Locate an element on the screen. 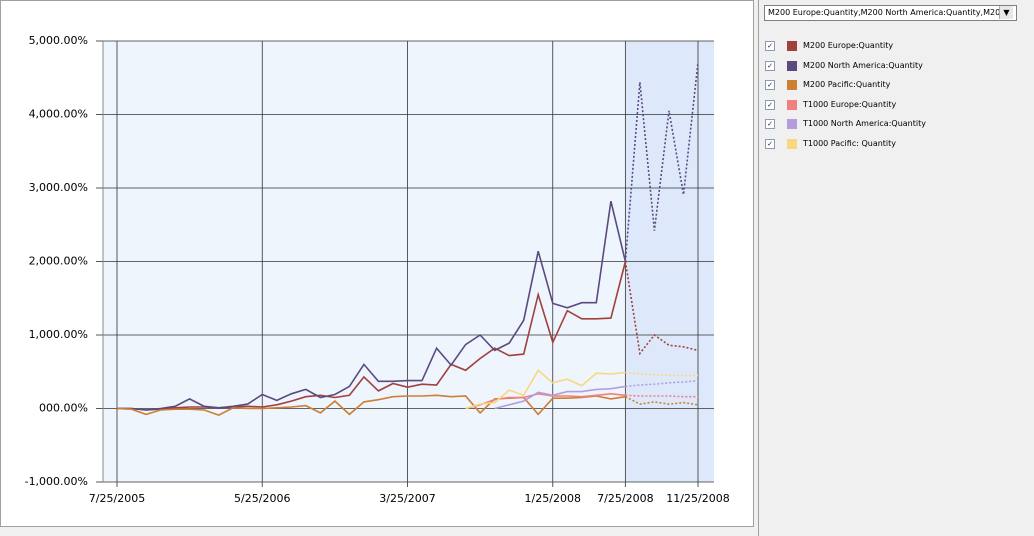 The height and width of the screenshot is (536, 1034). dropdown-button: ▼ is located at coordinates (1006, 12).